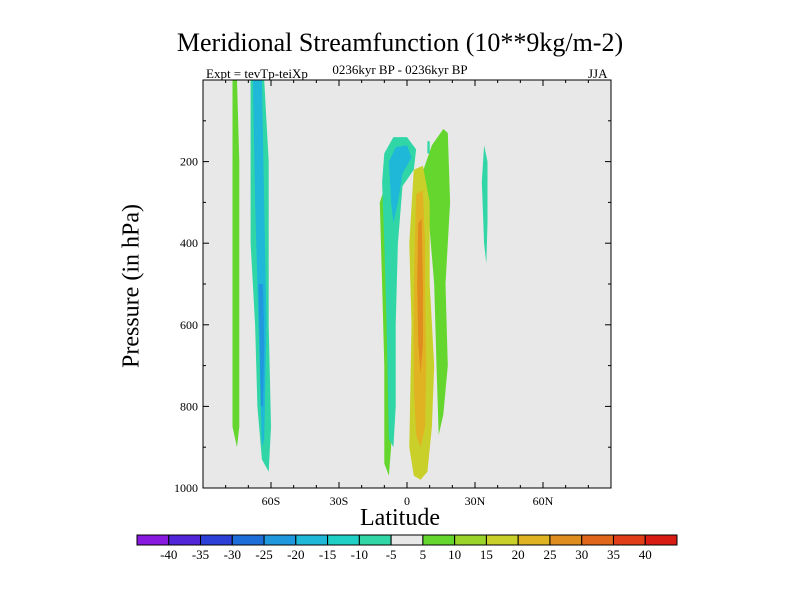 The width and height of the screenshot is (800, 600). Describe the element at coordinates (263, 554) in the screenshot. I see `colorbar-label: -25` at that location.